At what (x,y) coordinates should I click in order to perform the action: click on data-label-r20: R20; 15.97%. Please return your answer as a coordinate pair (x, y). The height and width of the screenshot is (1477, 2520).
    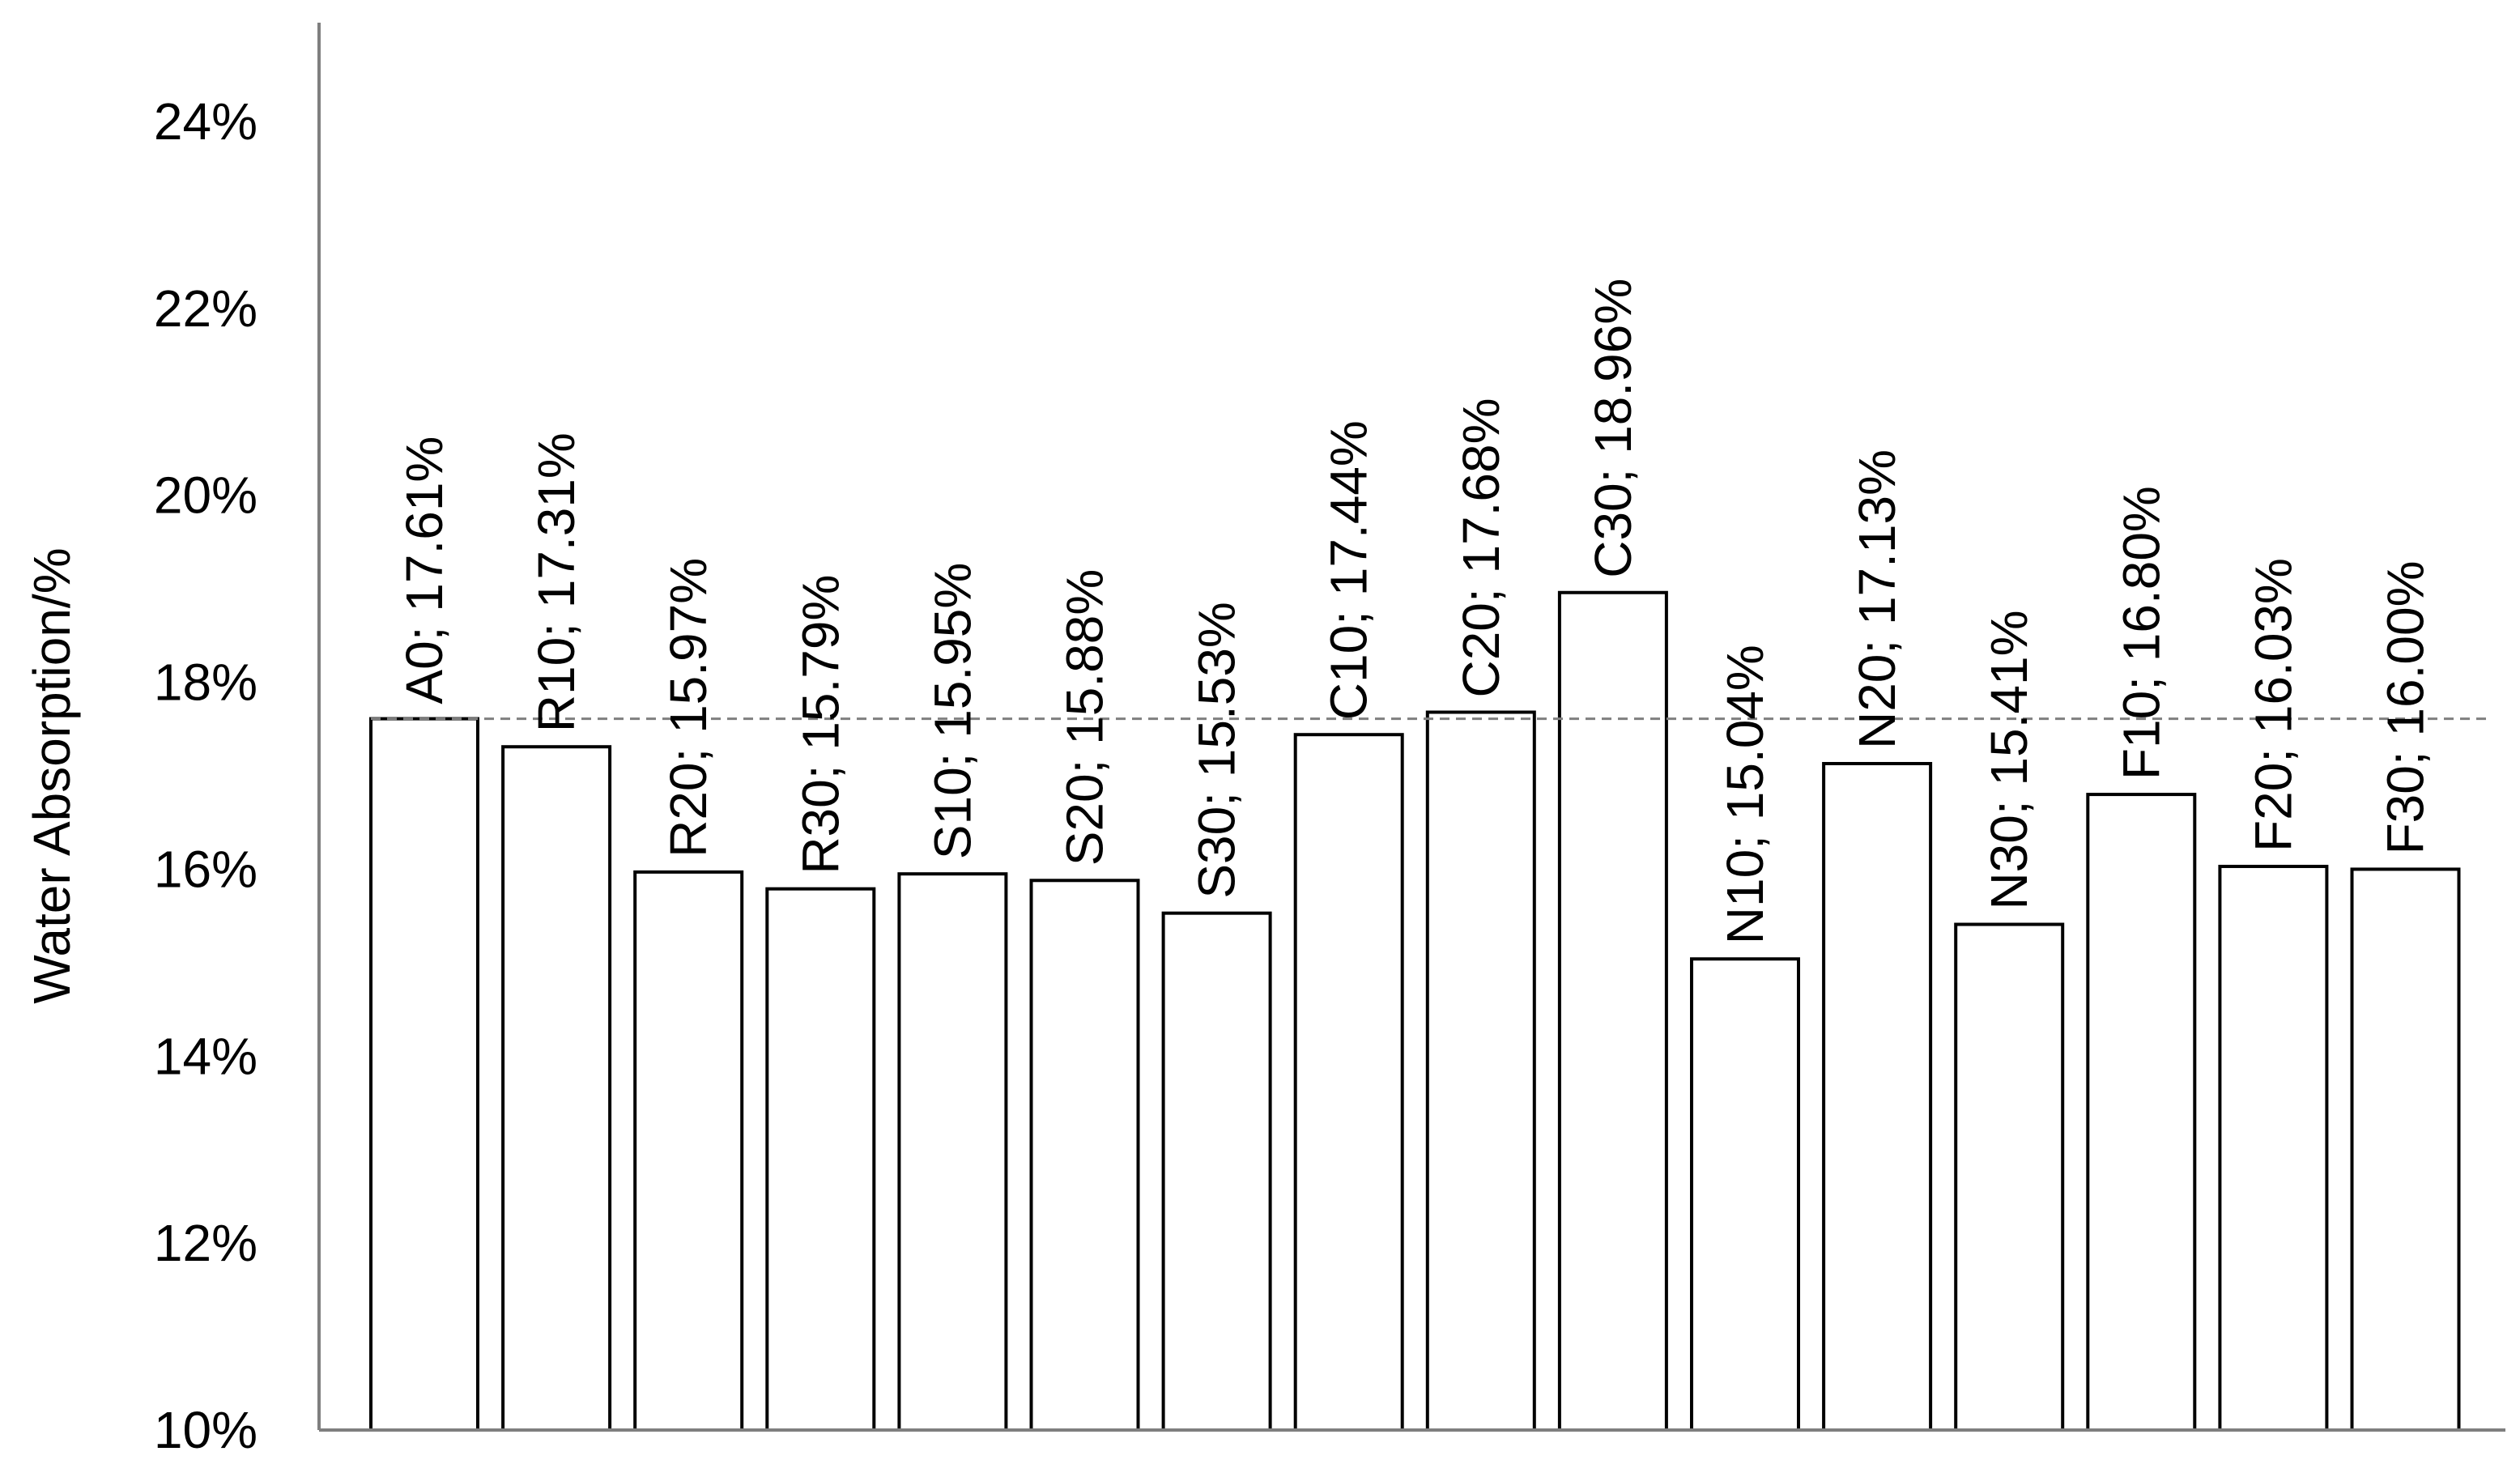
    Looking at the image, I should click on (688, 708).